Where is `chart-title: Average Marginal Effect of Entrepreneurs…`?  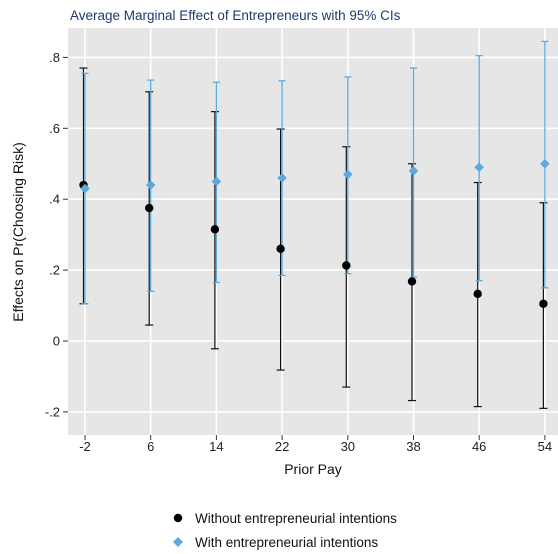 chart-title: Average Marginal Effect of Entrepreneurs… is located at coordinates (235, 15).